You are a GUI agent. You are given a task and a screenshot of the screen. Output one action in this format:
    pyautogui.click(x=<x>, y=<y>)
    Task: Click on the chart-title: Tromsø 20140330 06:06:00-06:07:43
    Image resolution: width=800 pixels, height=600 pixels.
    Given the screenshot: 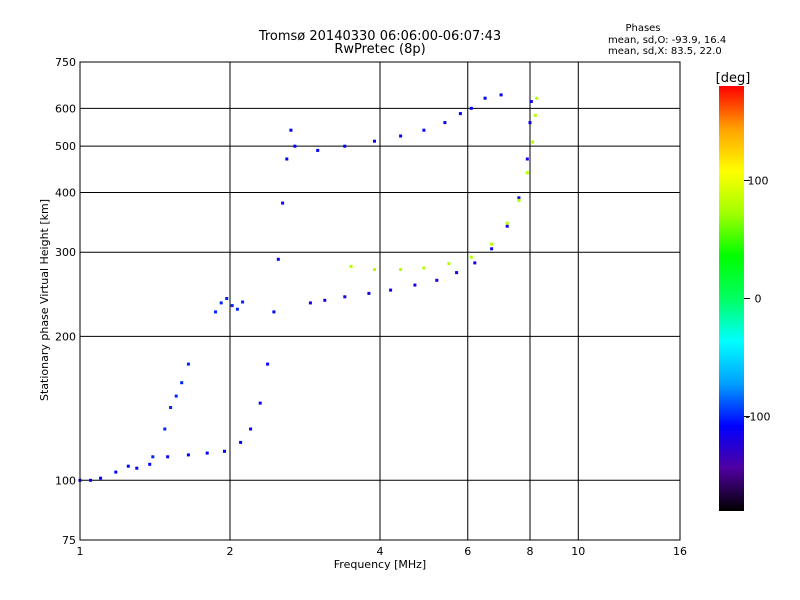 What is the action you would take?
    pyautogui.click(x=379, y=36)
    